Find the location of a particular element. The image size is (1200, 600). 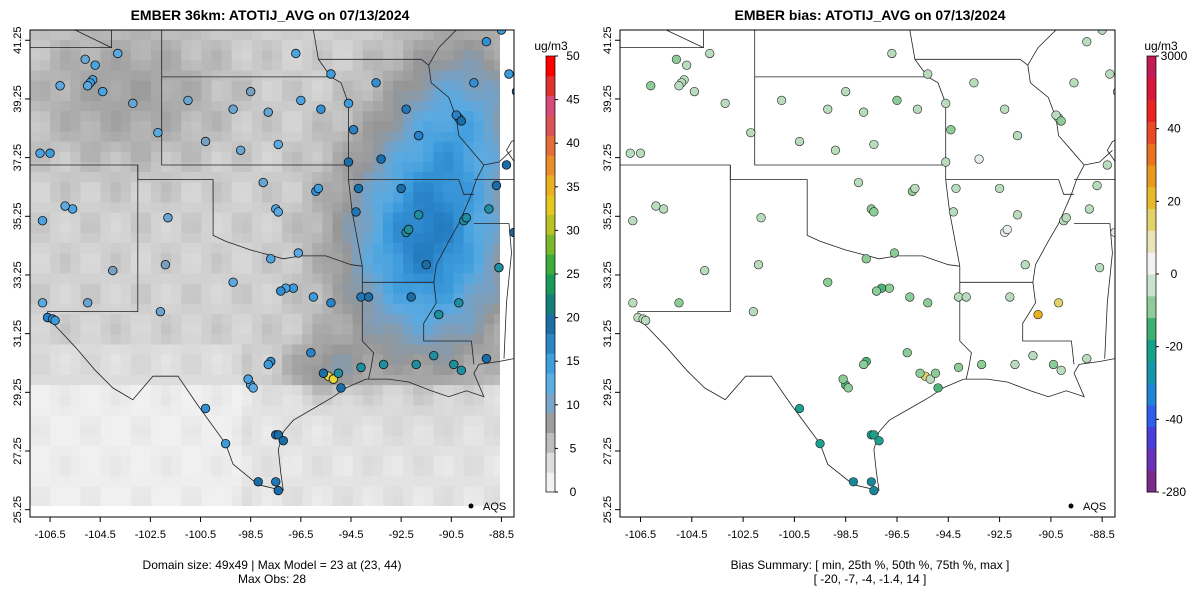

colorbar-segment is located at coordinates (1151, 372).